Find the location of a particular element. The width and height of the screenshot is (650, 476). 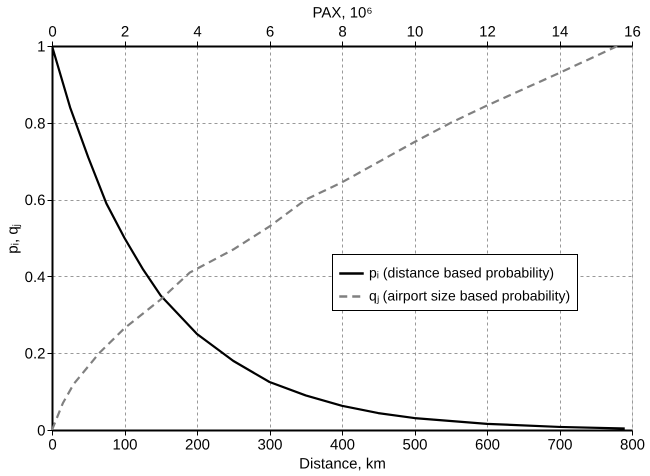

y-tick-label: 0 is located at coordinates (41, 431).